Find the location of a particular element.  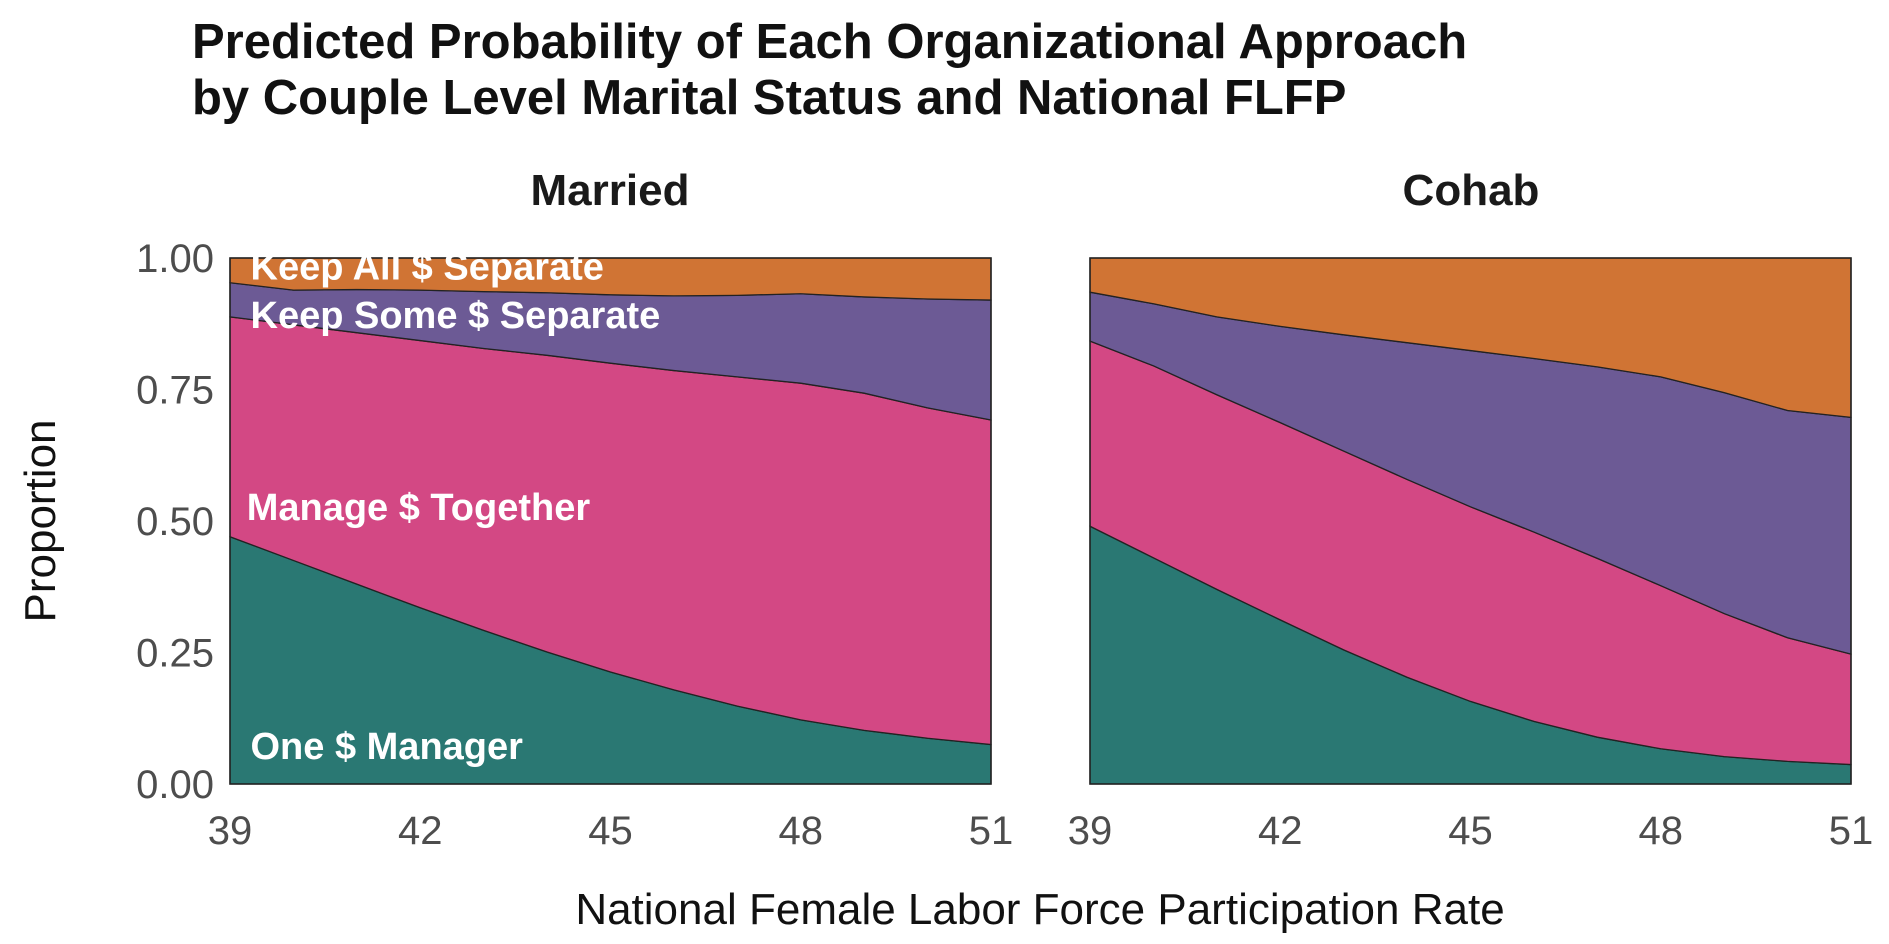

y-tick-label: 0.25 is located at coordinates (175, 654).